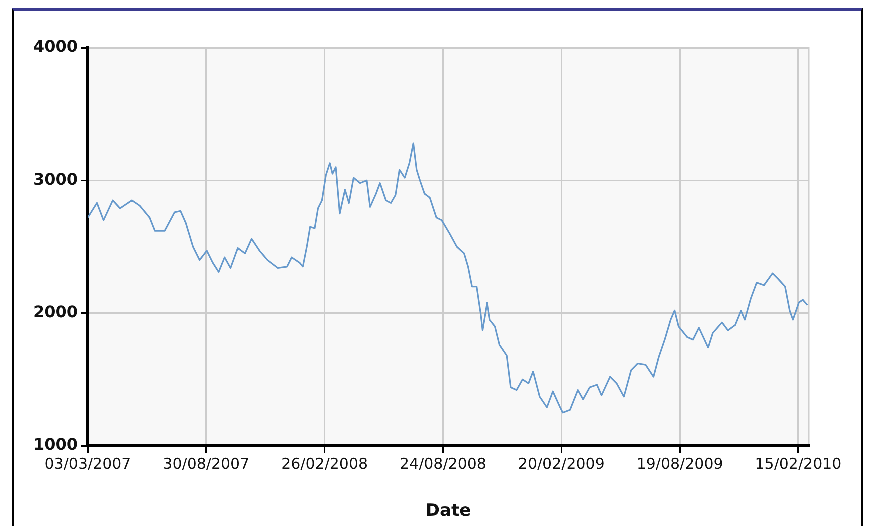 The height and width of the screenshot is (526, 881). What do you see at coordinates (561, 463) in the screenshot?
I see `x-tick-label: 20/02/2009` at bounding box center [561, 463].